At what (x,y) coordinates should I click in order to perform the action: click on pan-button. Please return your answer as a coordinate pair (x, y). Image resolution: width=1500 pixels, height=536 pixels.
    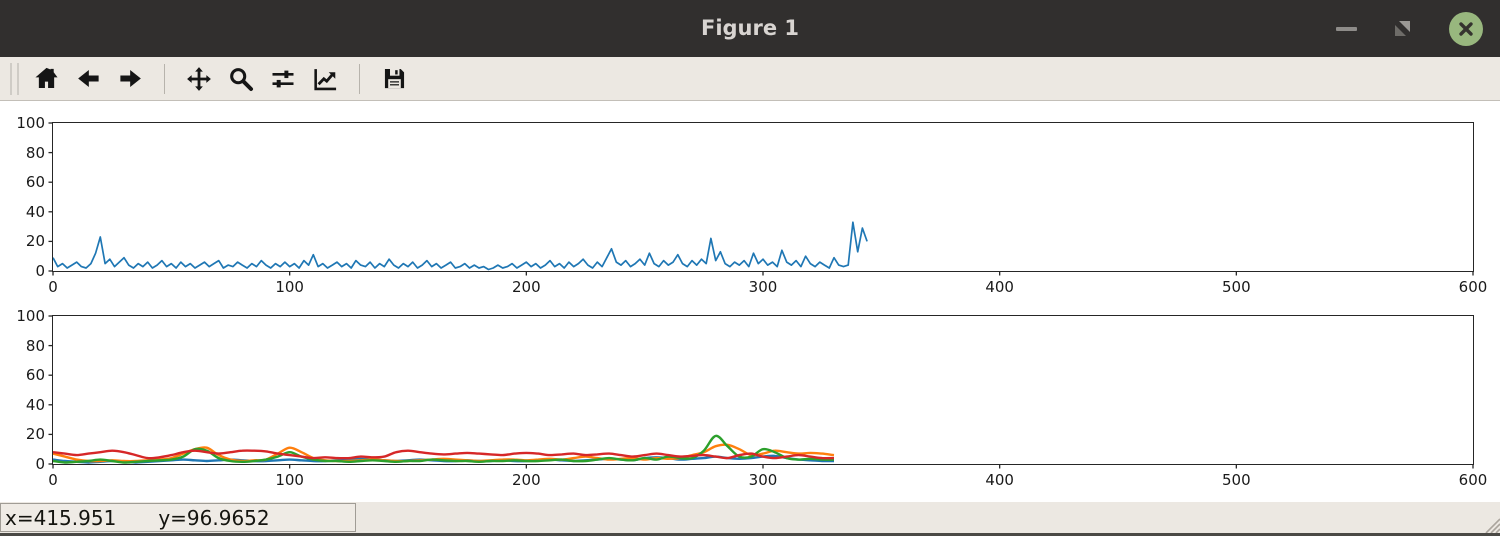
    Looking at the image, I should click on (199, 79).